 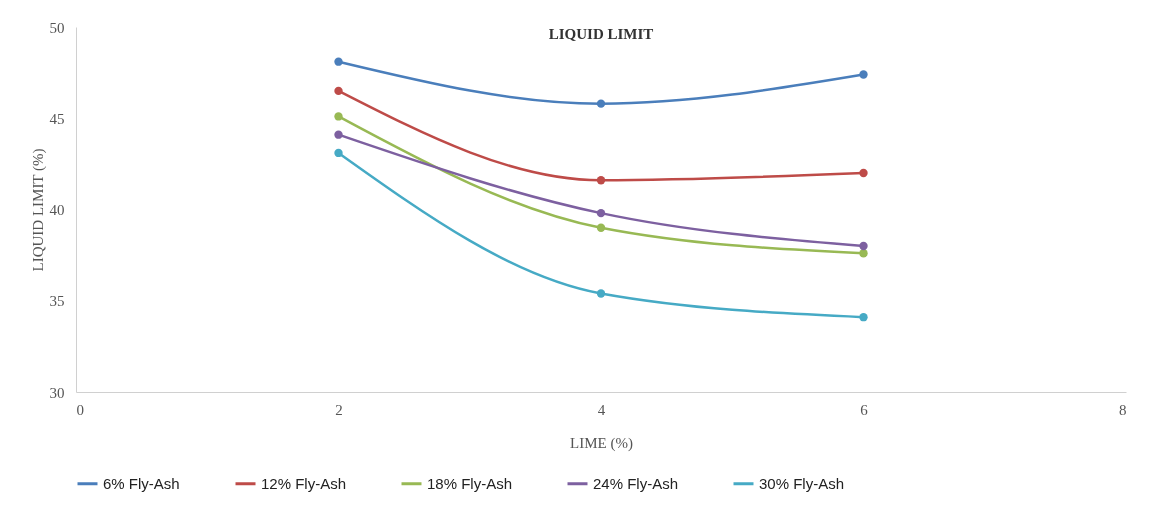 I want to click on legend-label: 6% Fly-Ash, so click(x=141, y=483).